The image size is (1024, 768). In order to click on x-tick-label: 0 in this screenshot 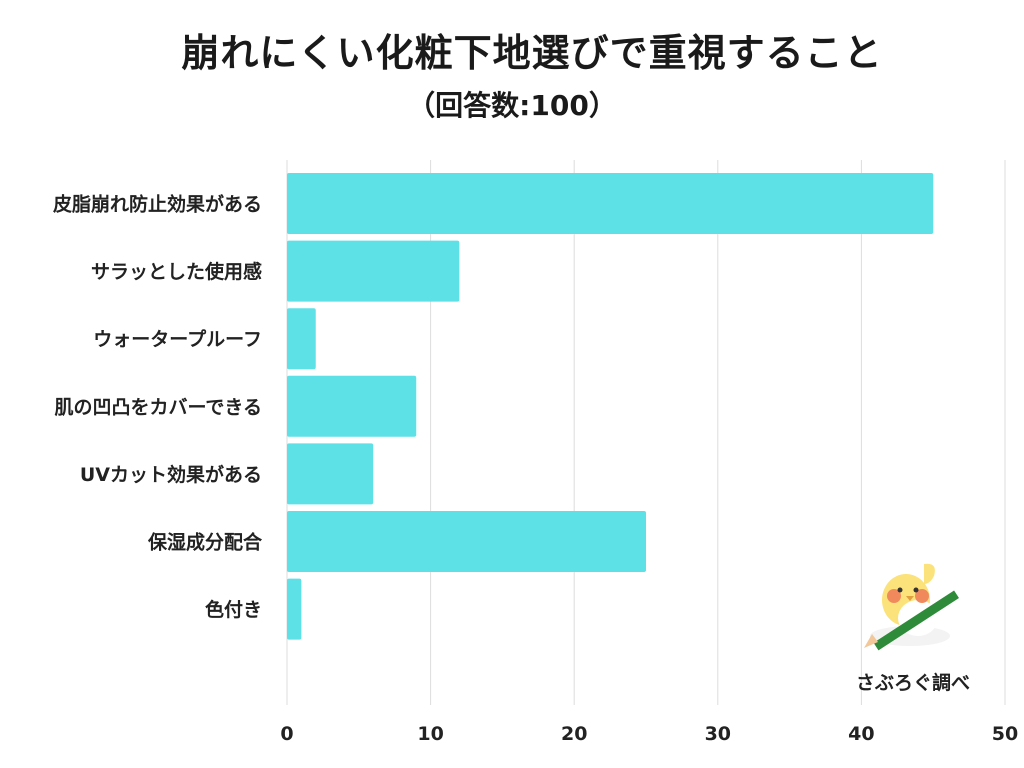, I will do `click(286, 734)`.